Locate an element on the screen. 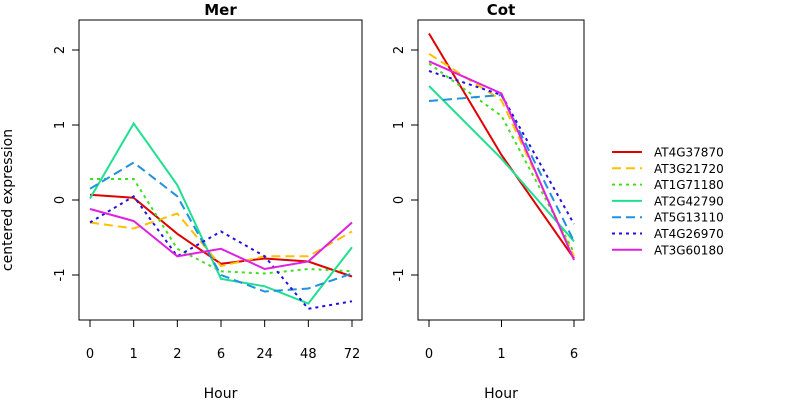 Image resolution: width=800 pixels, height=400 pixels. x-tick-label-0: 48 is located at coordinates (308, 354).